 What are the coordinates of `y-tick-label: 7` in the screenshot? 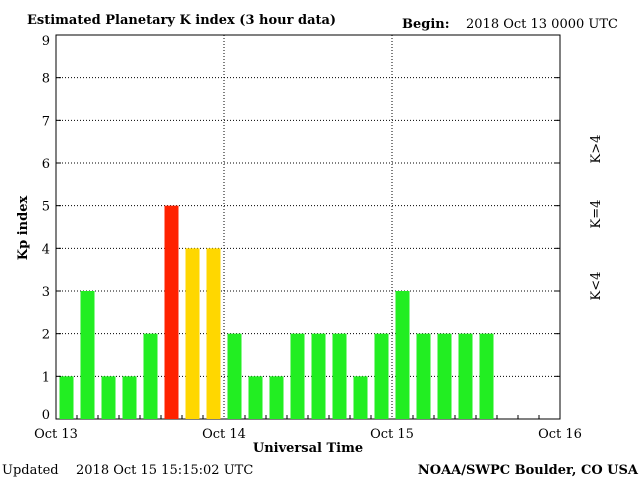 It's located at (46, 121).